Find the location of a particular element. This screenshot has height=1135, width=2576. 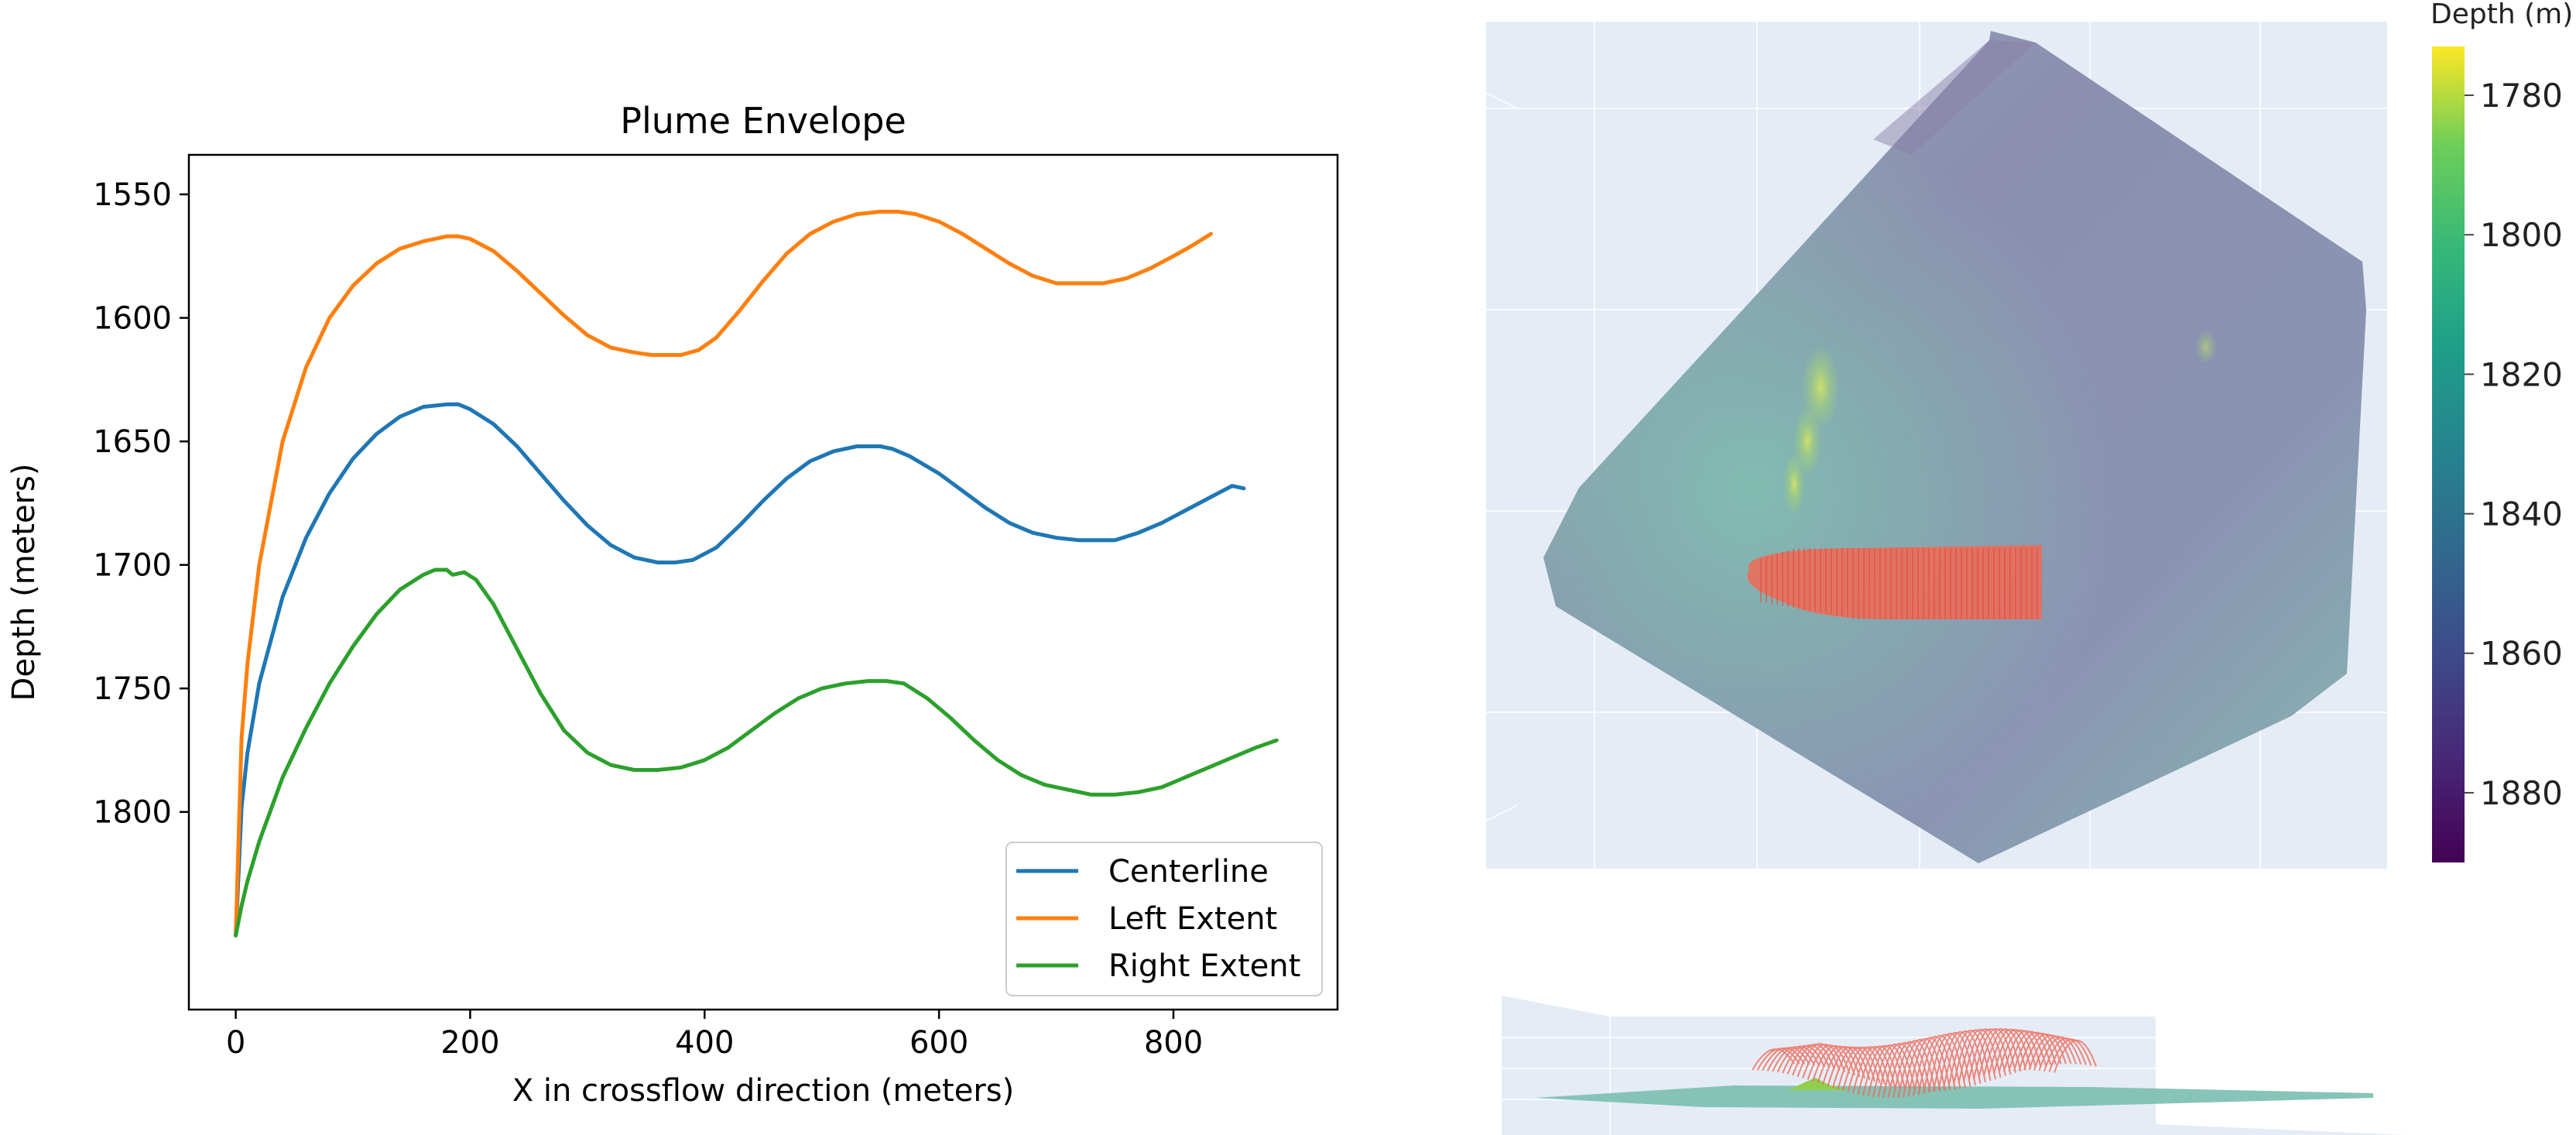

ridge-segment is located at coordinates (1794, 484).